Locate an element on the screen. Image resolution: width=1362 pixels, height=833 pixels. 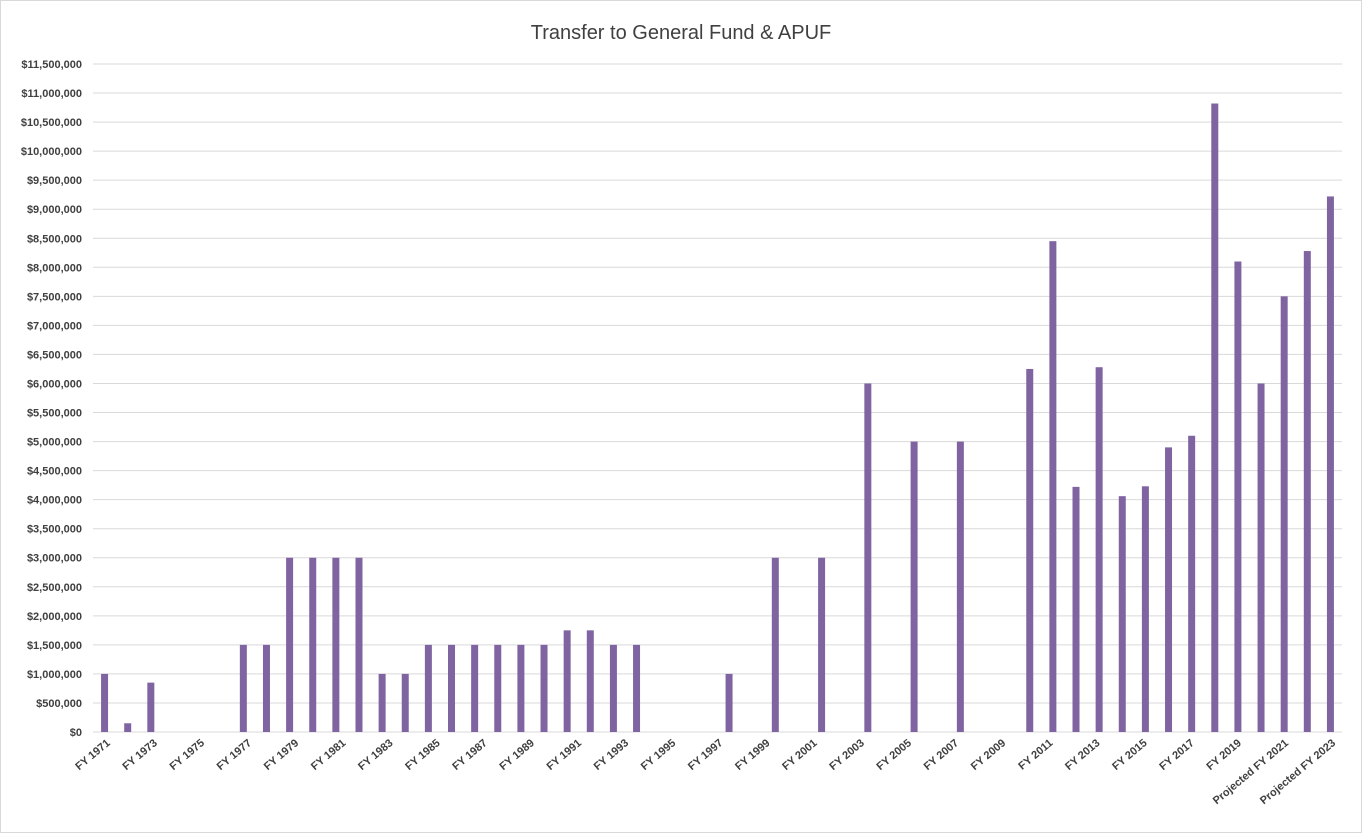
y-tick-label: $7,000,000 is located at coordinates (54, 326).